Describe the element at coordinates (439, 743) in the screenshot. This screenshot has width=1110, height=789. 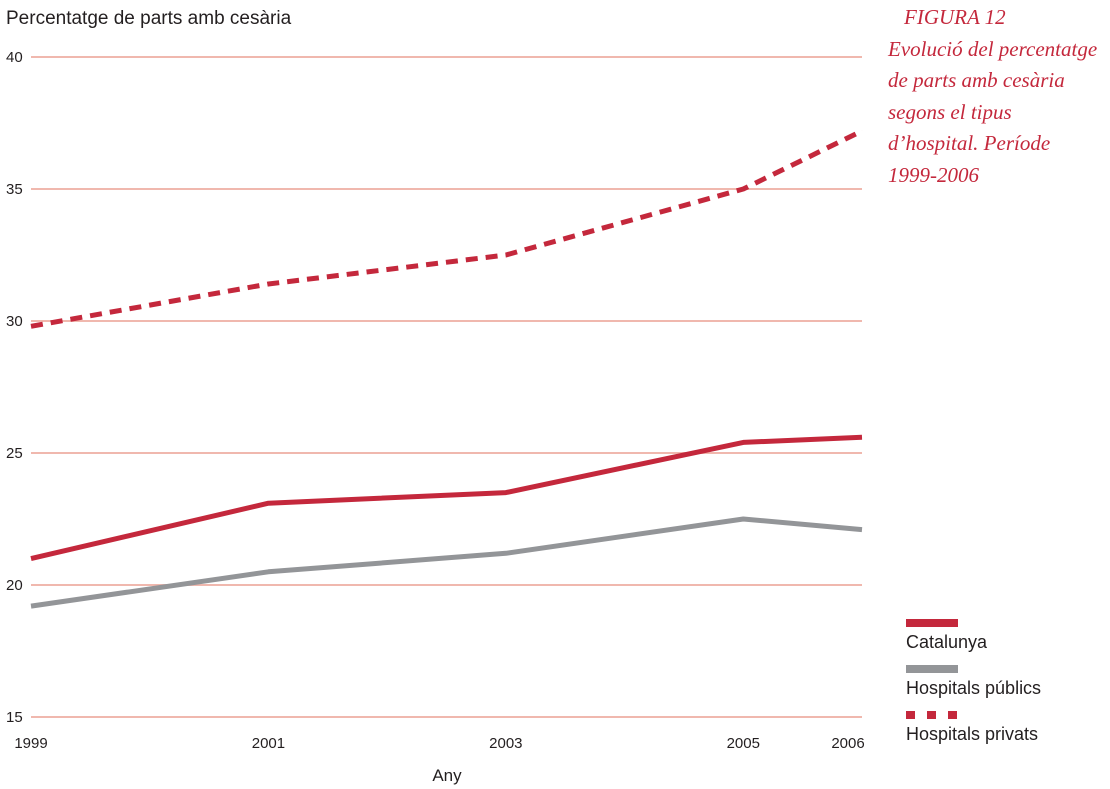
I see `x-tick-labels: 1999 2001 2003 2005 2006` at that location.